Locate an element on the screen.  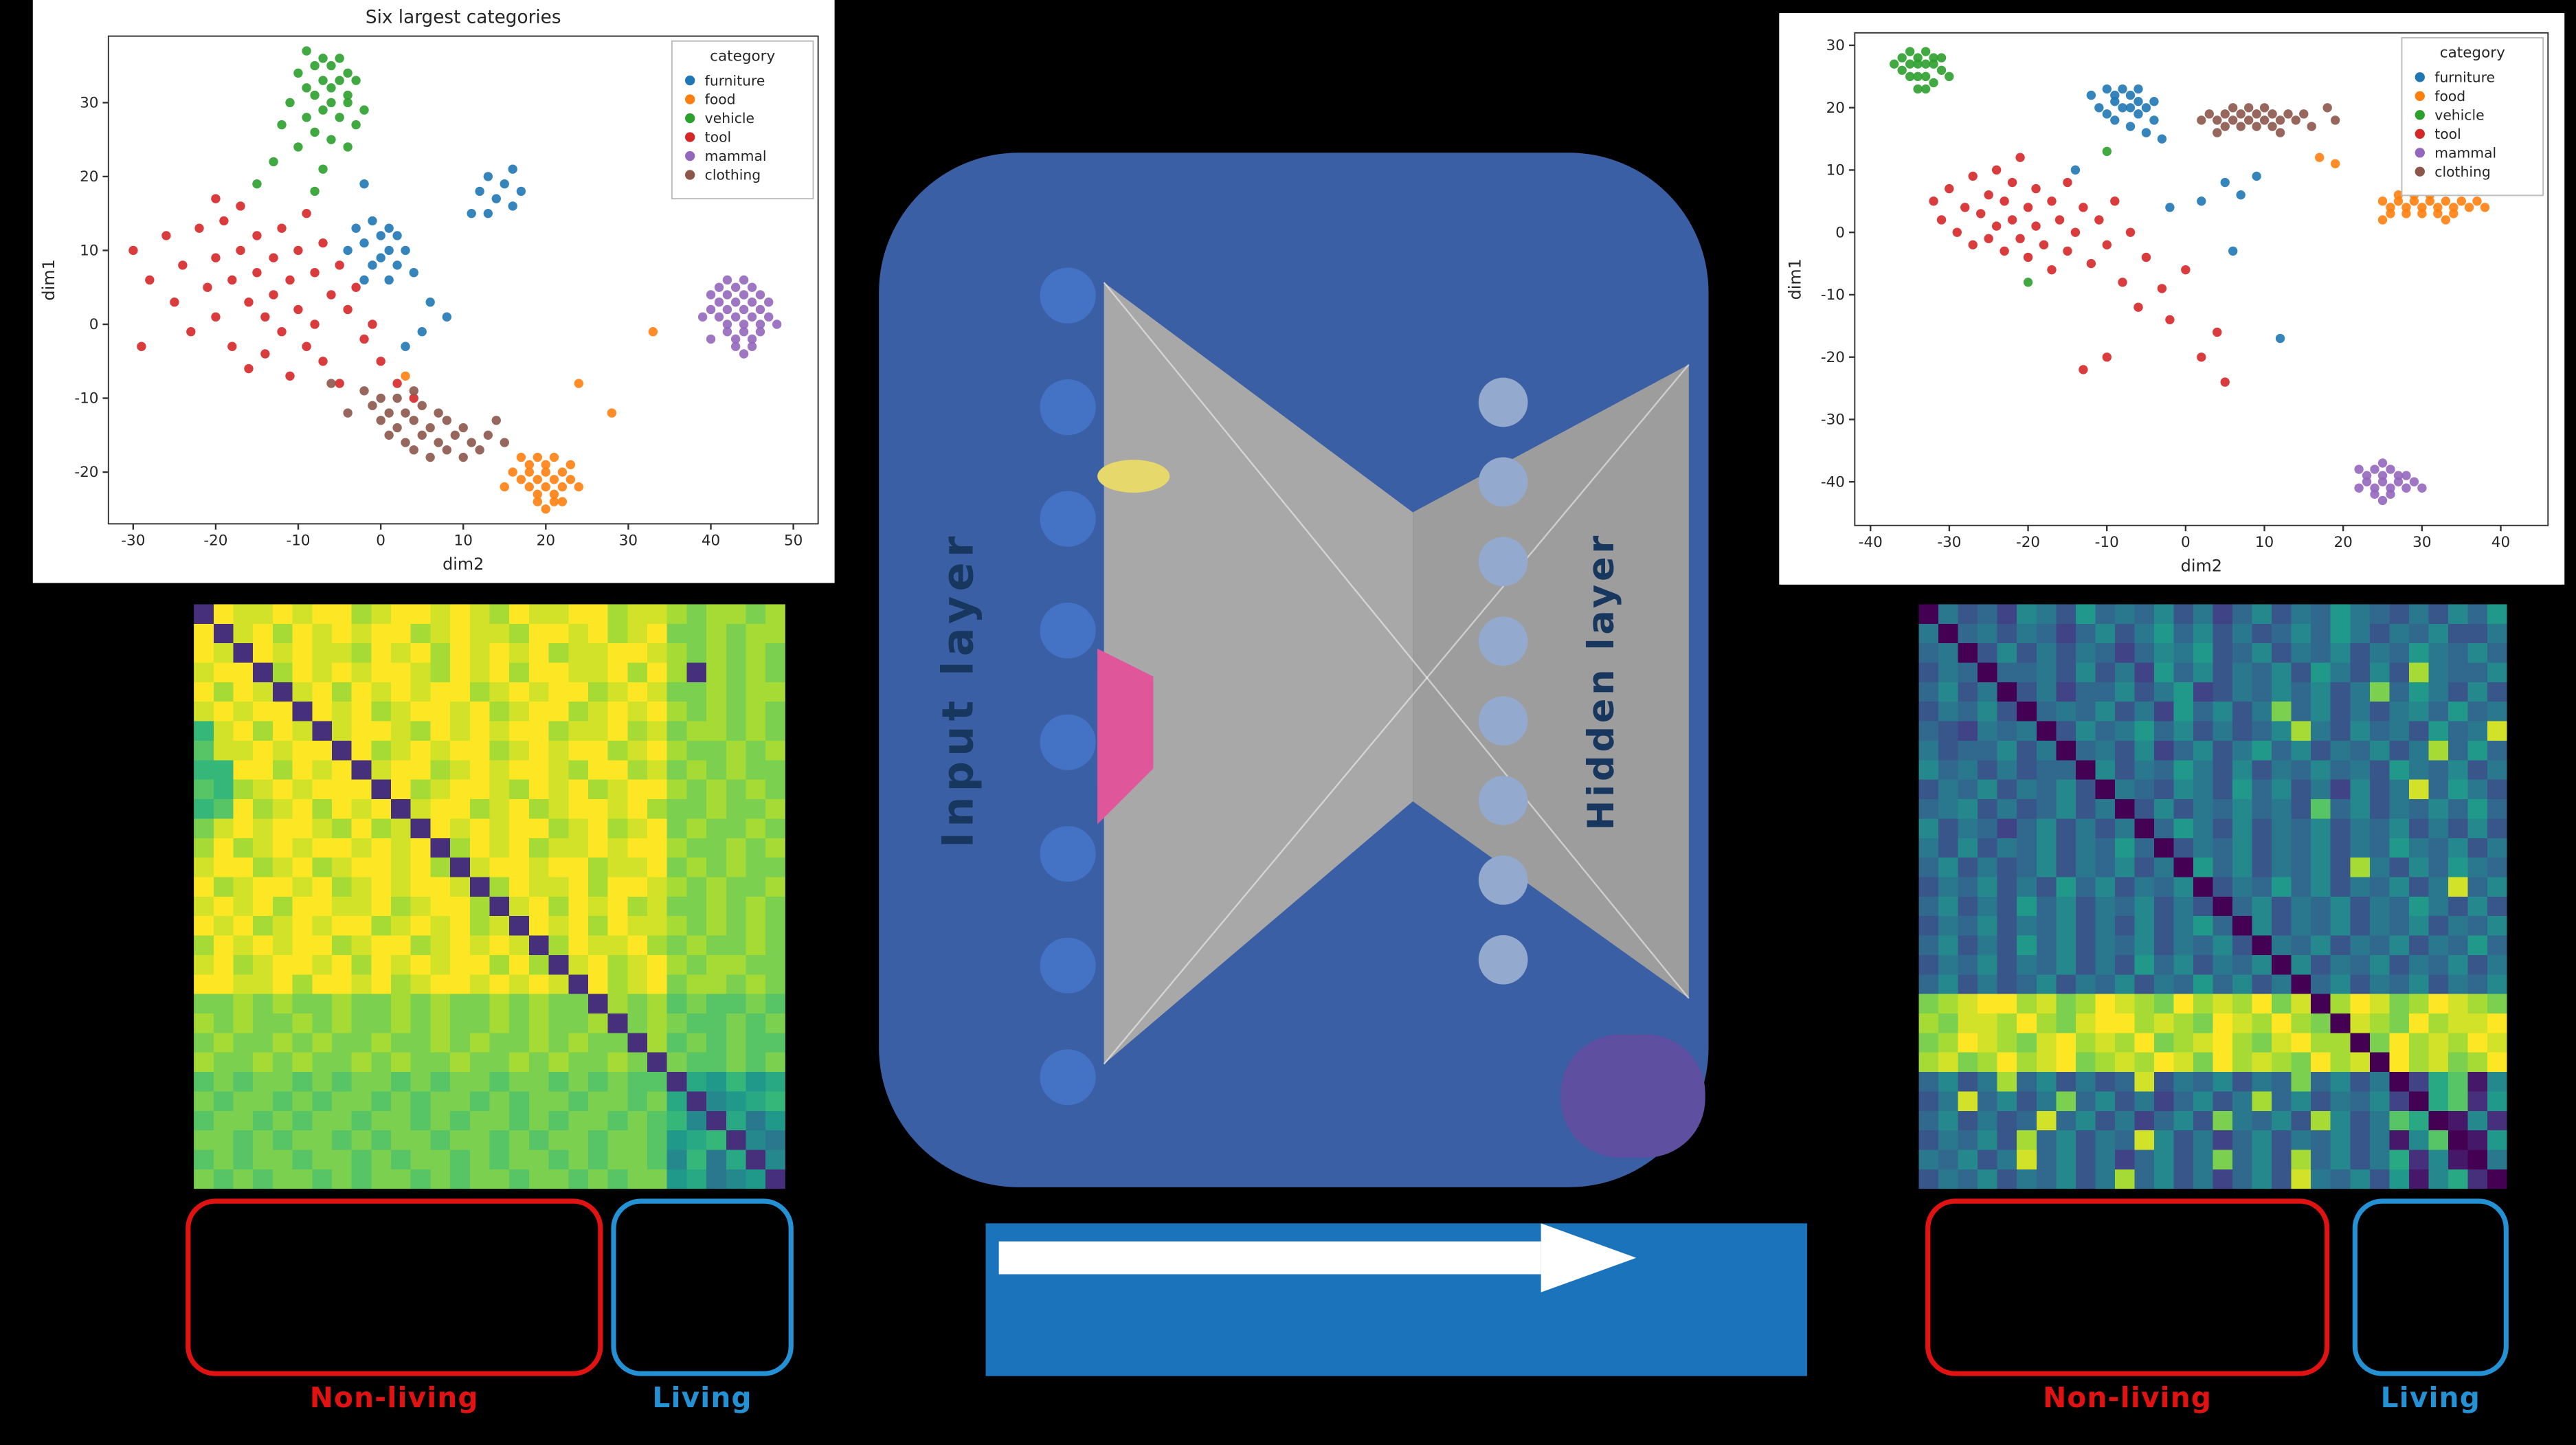
rdm-after-canvas is located at coordinates (2212, 897).